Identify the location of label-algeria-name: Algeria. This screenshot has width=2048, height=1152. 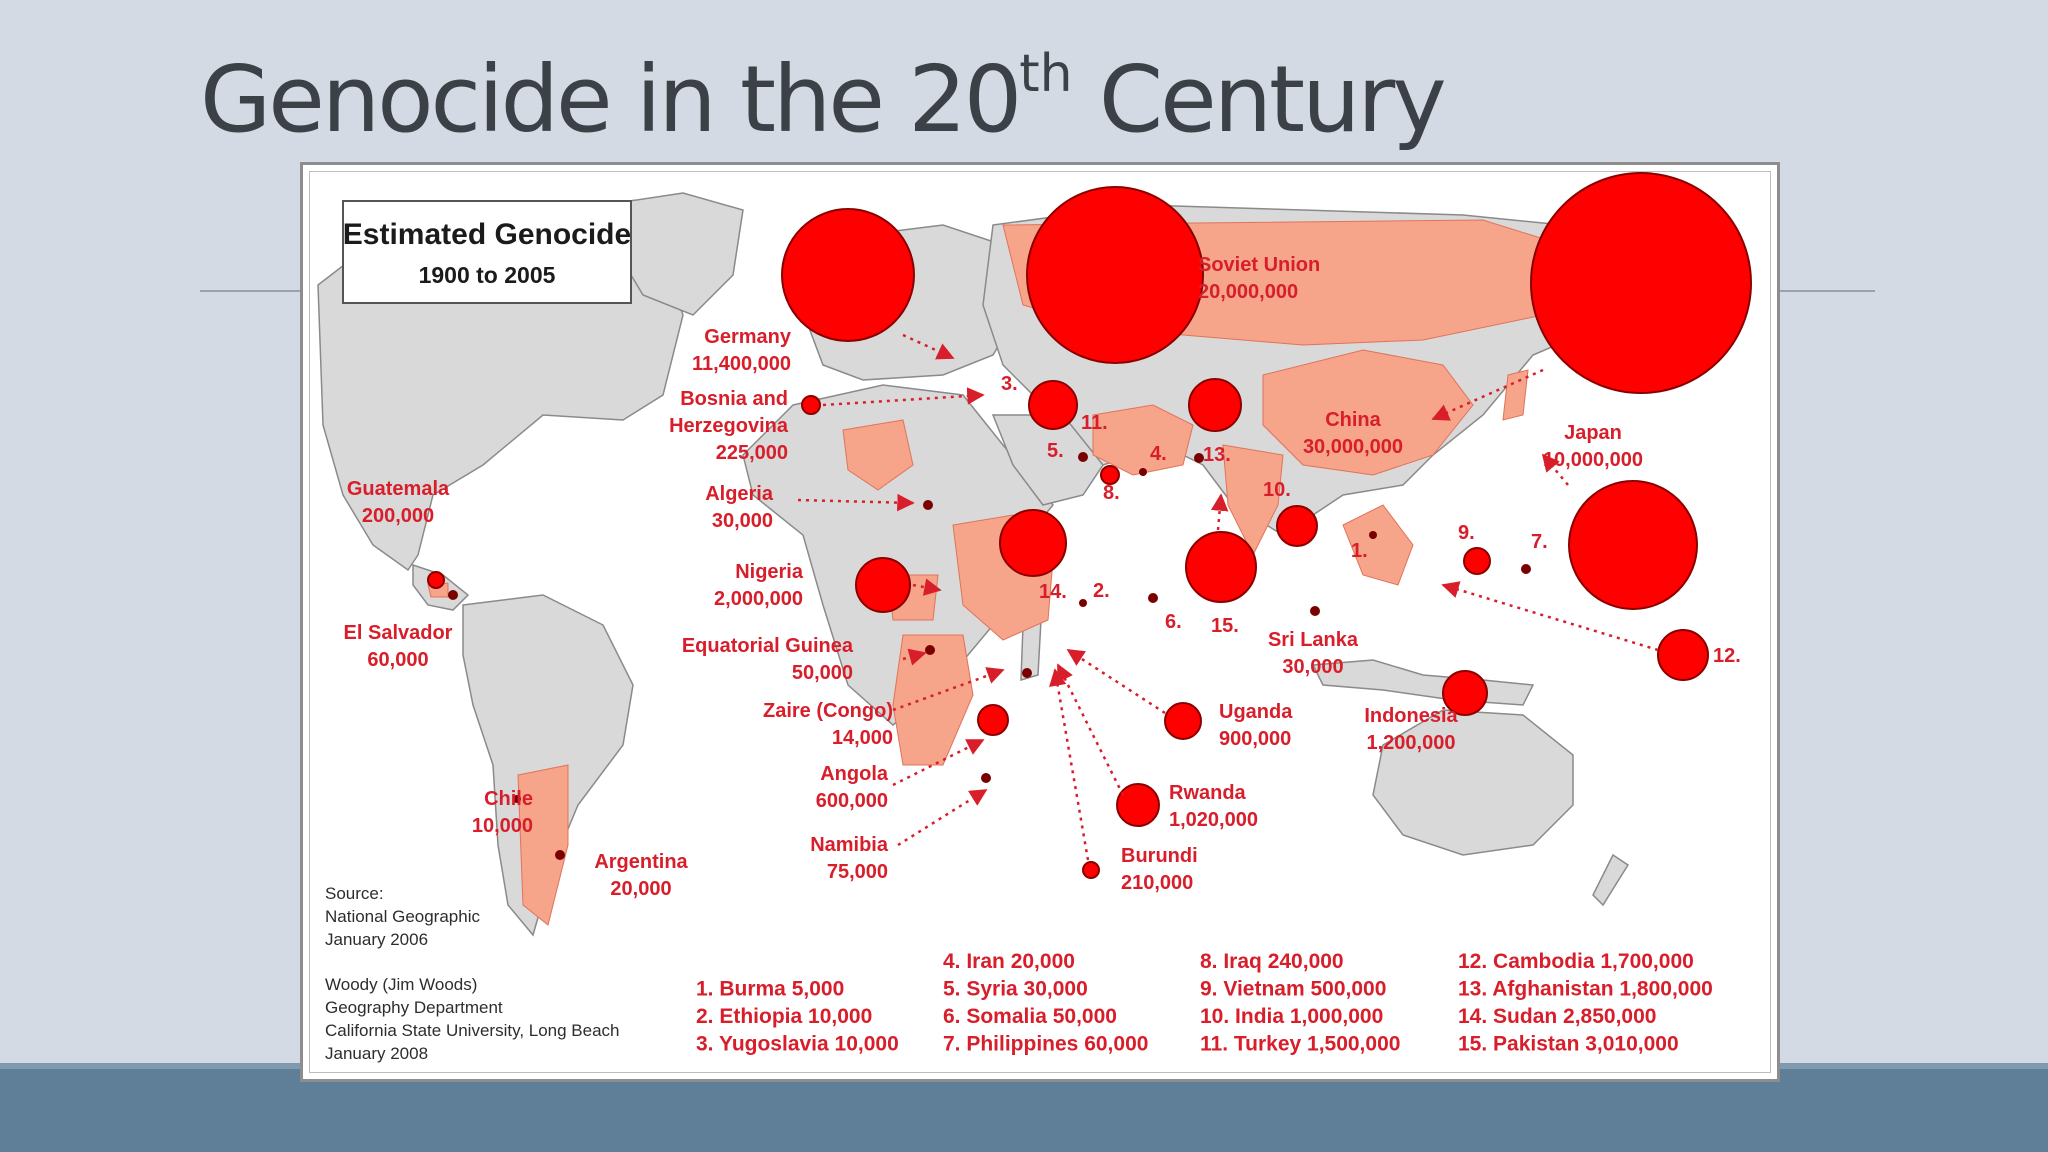
(739, 494).